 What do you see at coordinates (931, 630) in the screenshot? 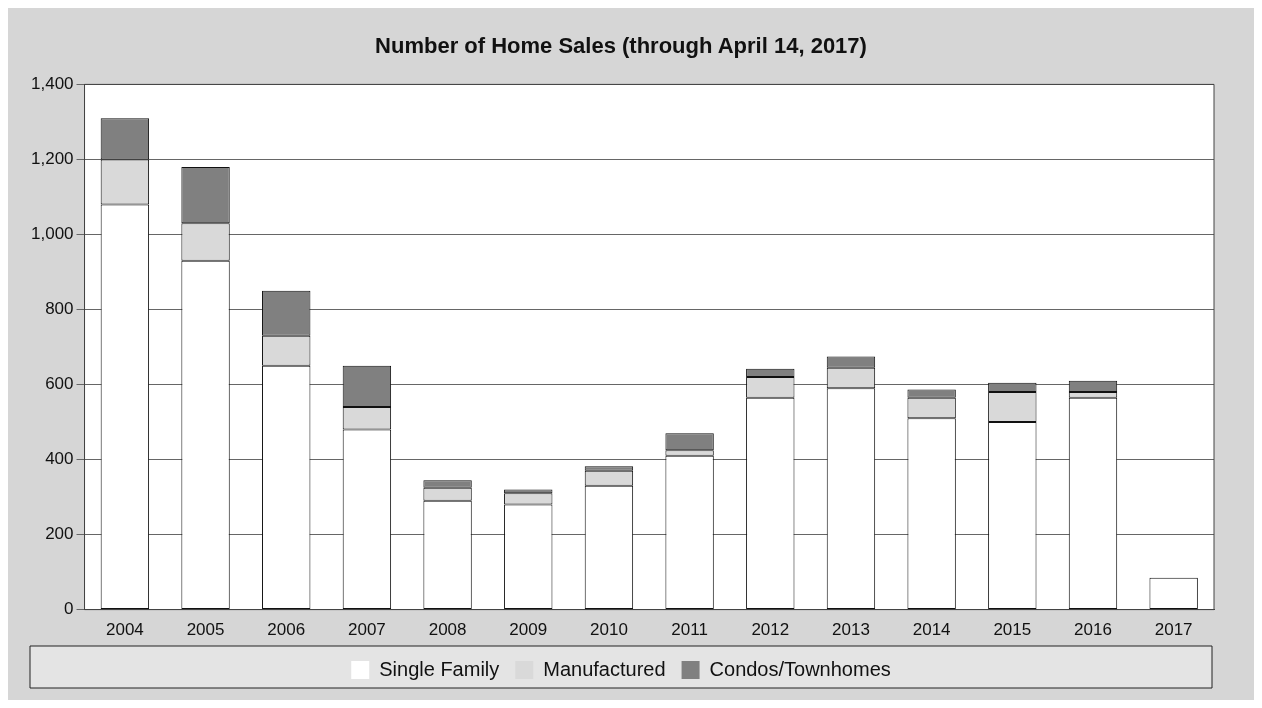
I see `x-tick-label: 2014` at bounding box center [931, 630].